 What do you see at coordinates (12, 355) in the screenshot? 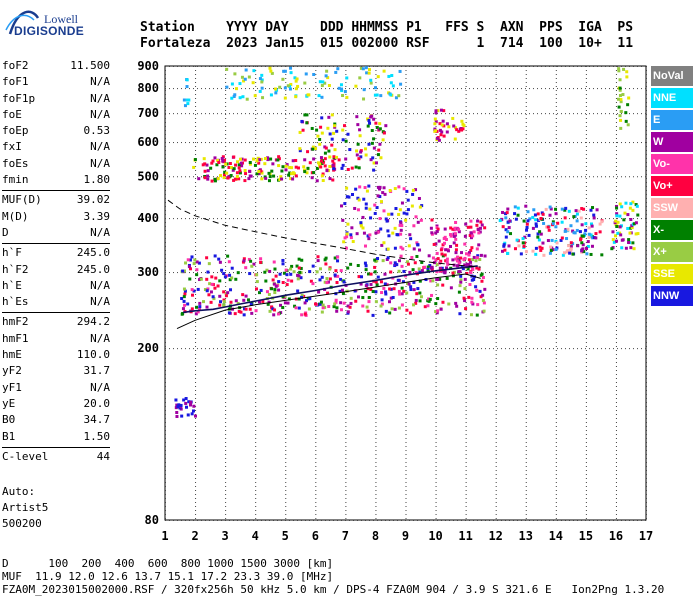
I see `param-name: hmE` at bounding box center [12, 355].